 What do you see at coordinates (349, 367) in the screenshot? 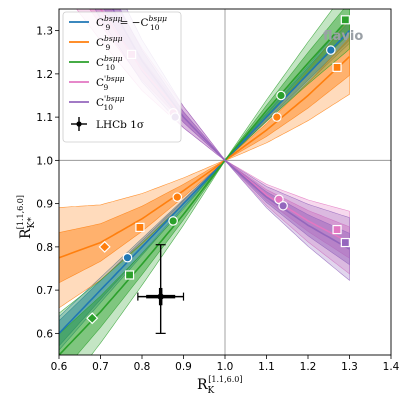
I see `x-tick-label: 1.3` at bounding box center [349, 367].